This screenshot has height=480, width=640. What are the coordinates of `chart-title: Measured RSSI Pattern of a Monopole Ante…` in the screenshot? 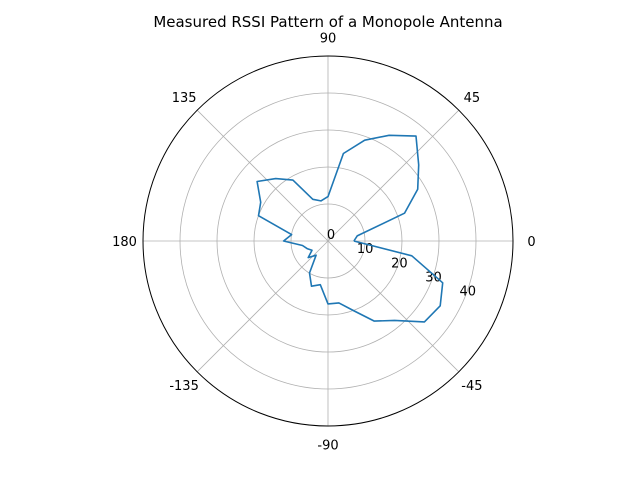 It's located at (327, 22).